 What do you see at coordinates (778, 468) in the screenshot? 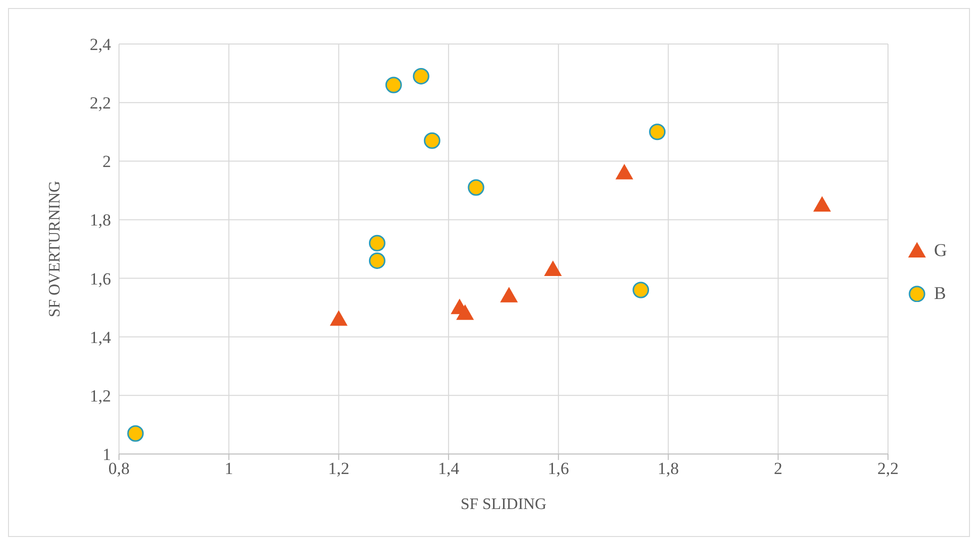
I see `x-tick-label: 2` at bounding box center [778, 468].